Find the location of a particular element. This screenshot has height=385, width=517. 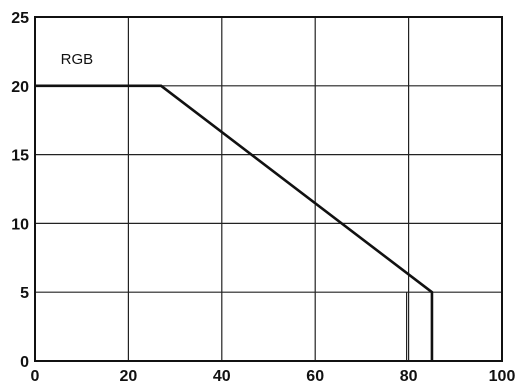

x-tick-label: 80 is located at coordinates (409, 376).